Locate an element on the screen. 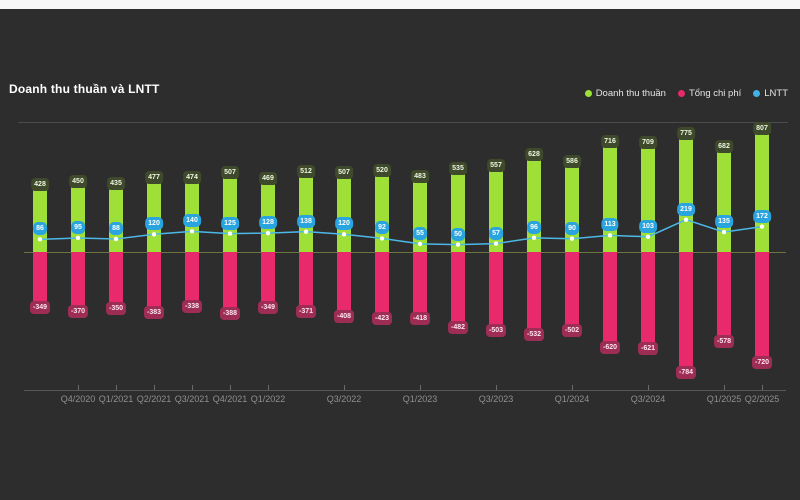 The width and height of the screenshot is (800, 500). revenue-value-badge: 483 is located at coordinates (420, 176).